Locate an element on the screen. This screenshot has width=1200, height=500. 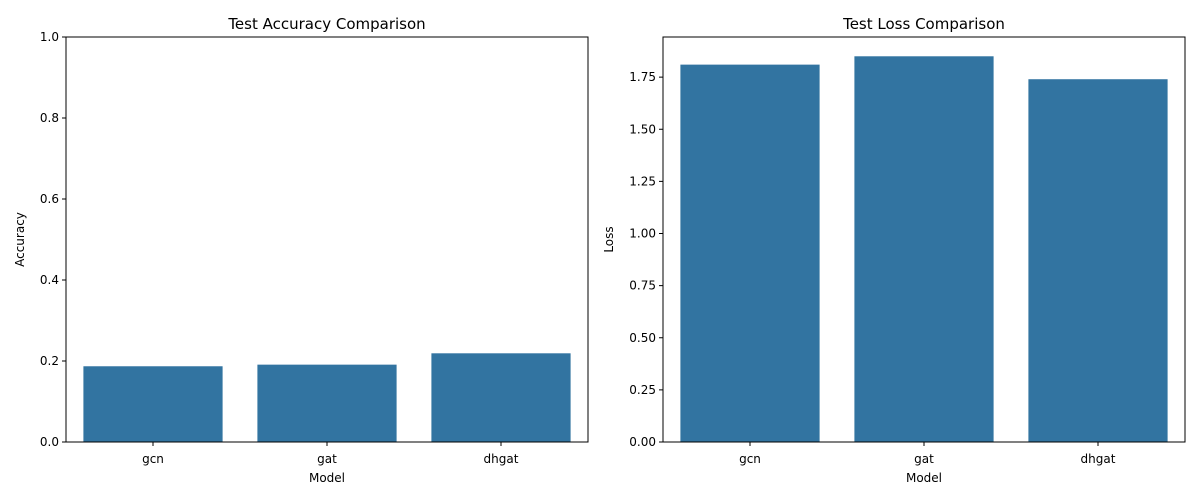
y-tick-label: 1.25 is located at coordinates (642, 181).